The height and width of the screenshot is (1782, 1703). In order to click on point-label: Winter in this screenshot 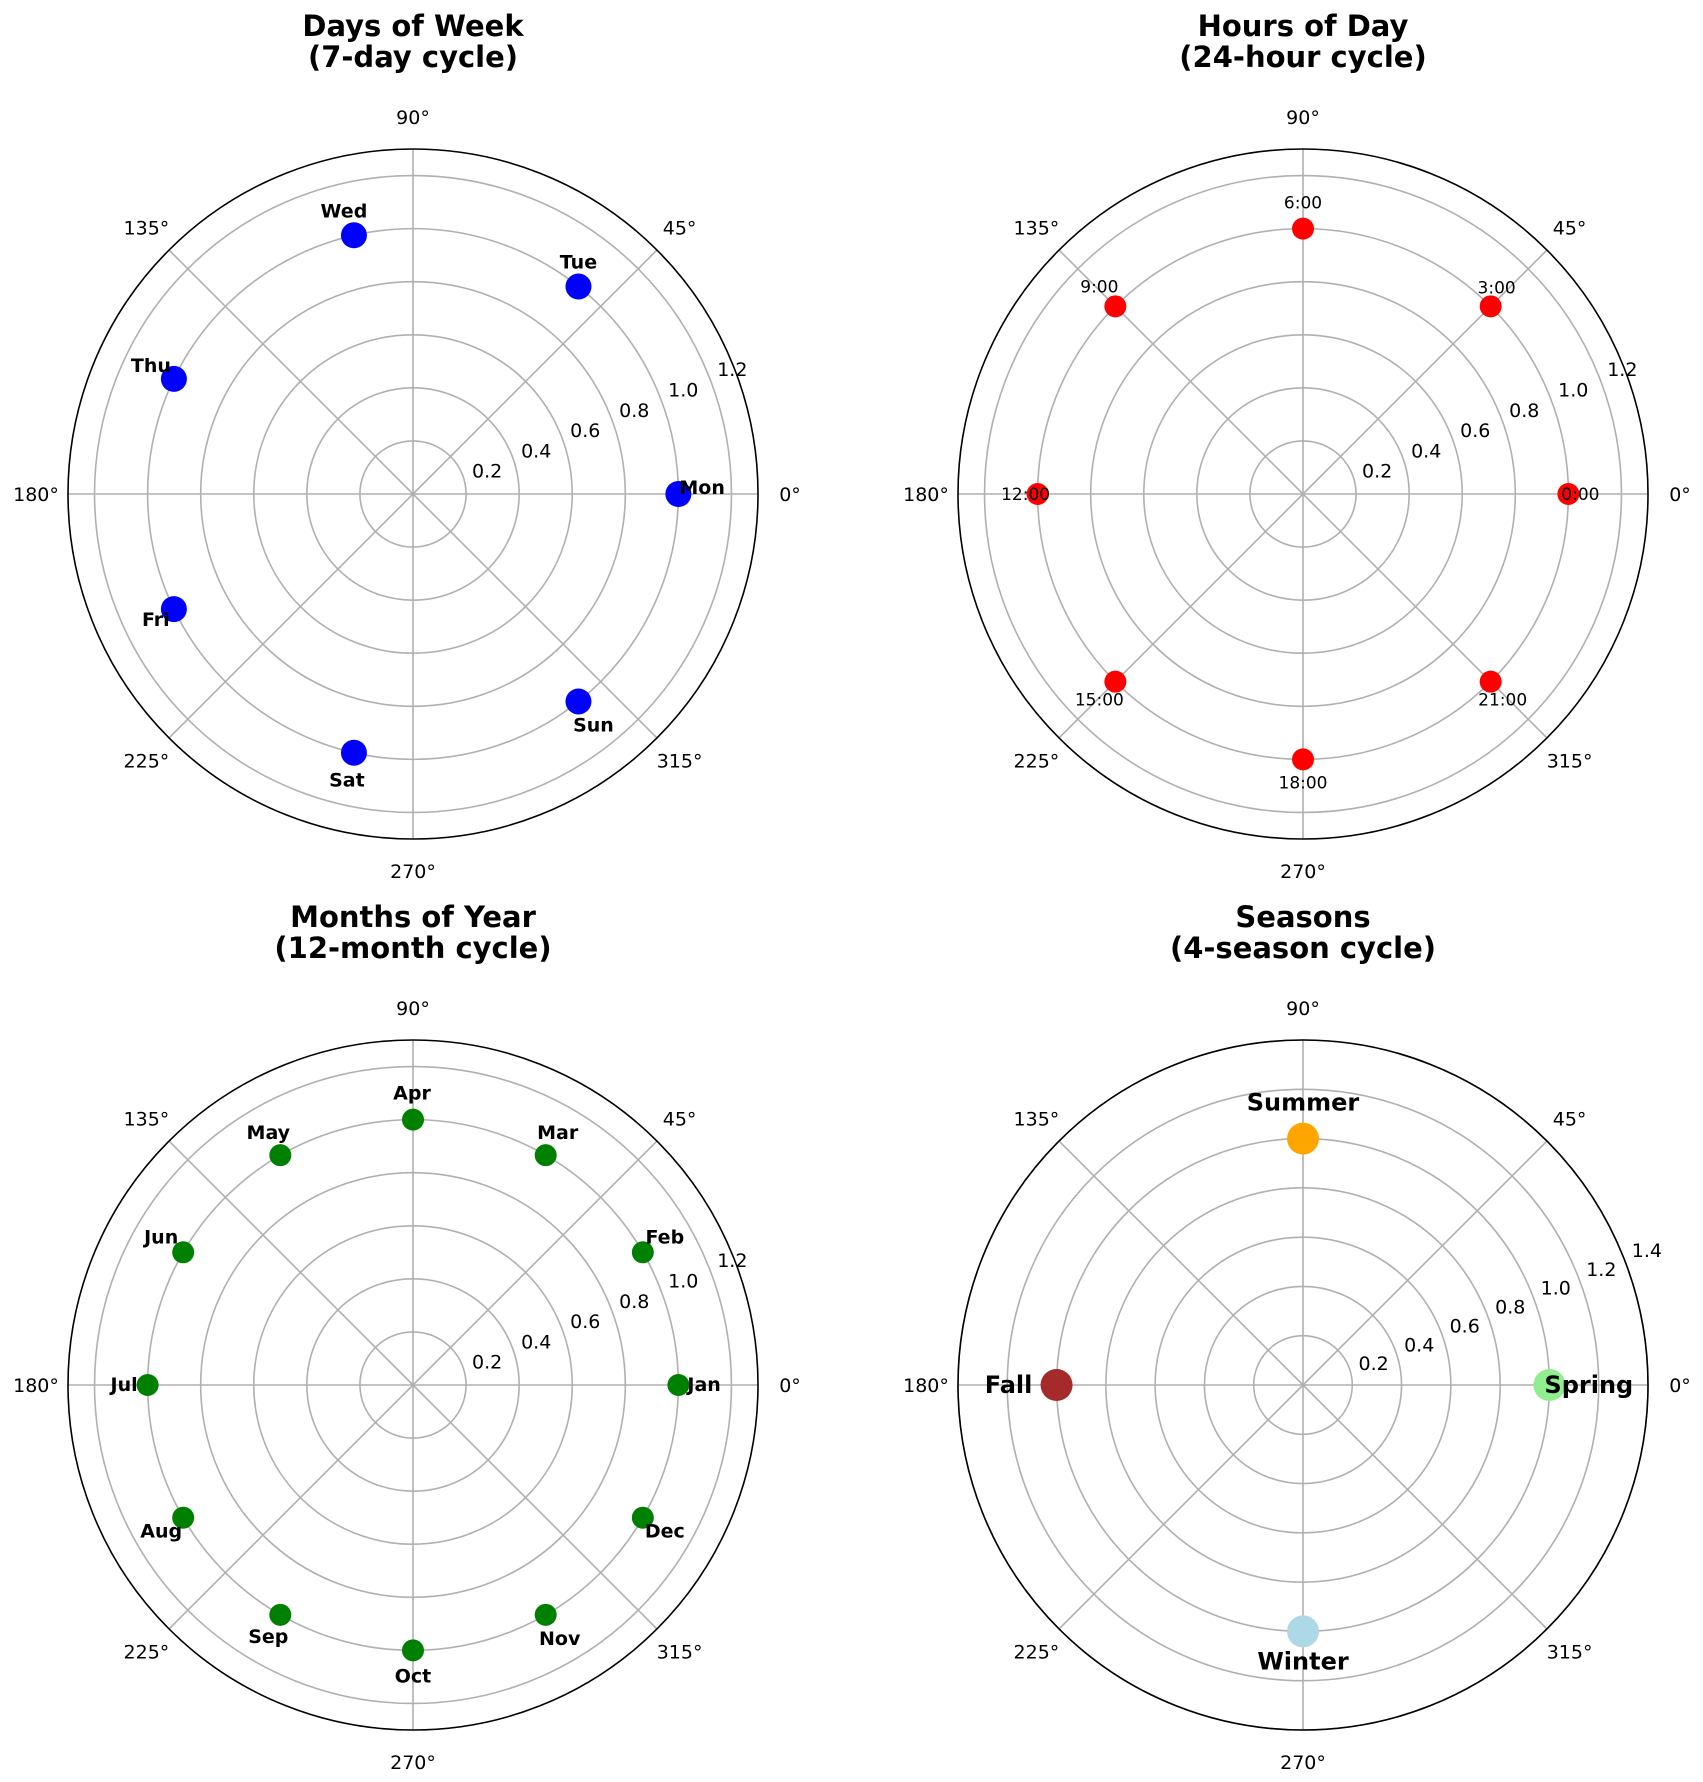, I will do `click(1303, 1661)`.